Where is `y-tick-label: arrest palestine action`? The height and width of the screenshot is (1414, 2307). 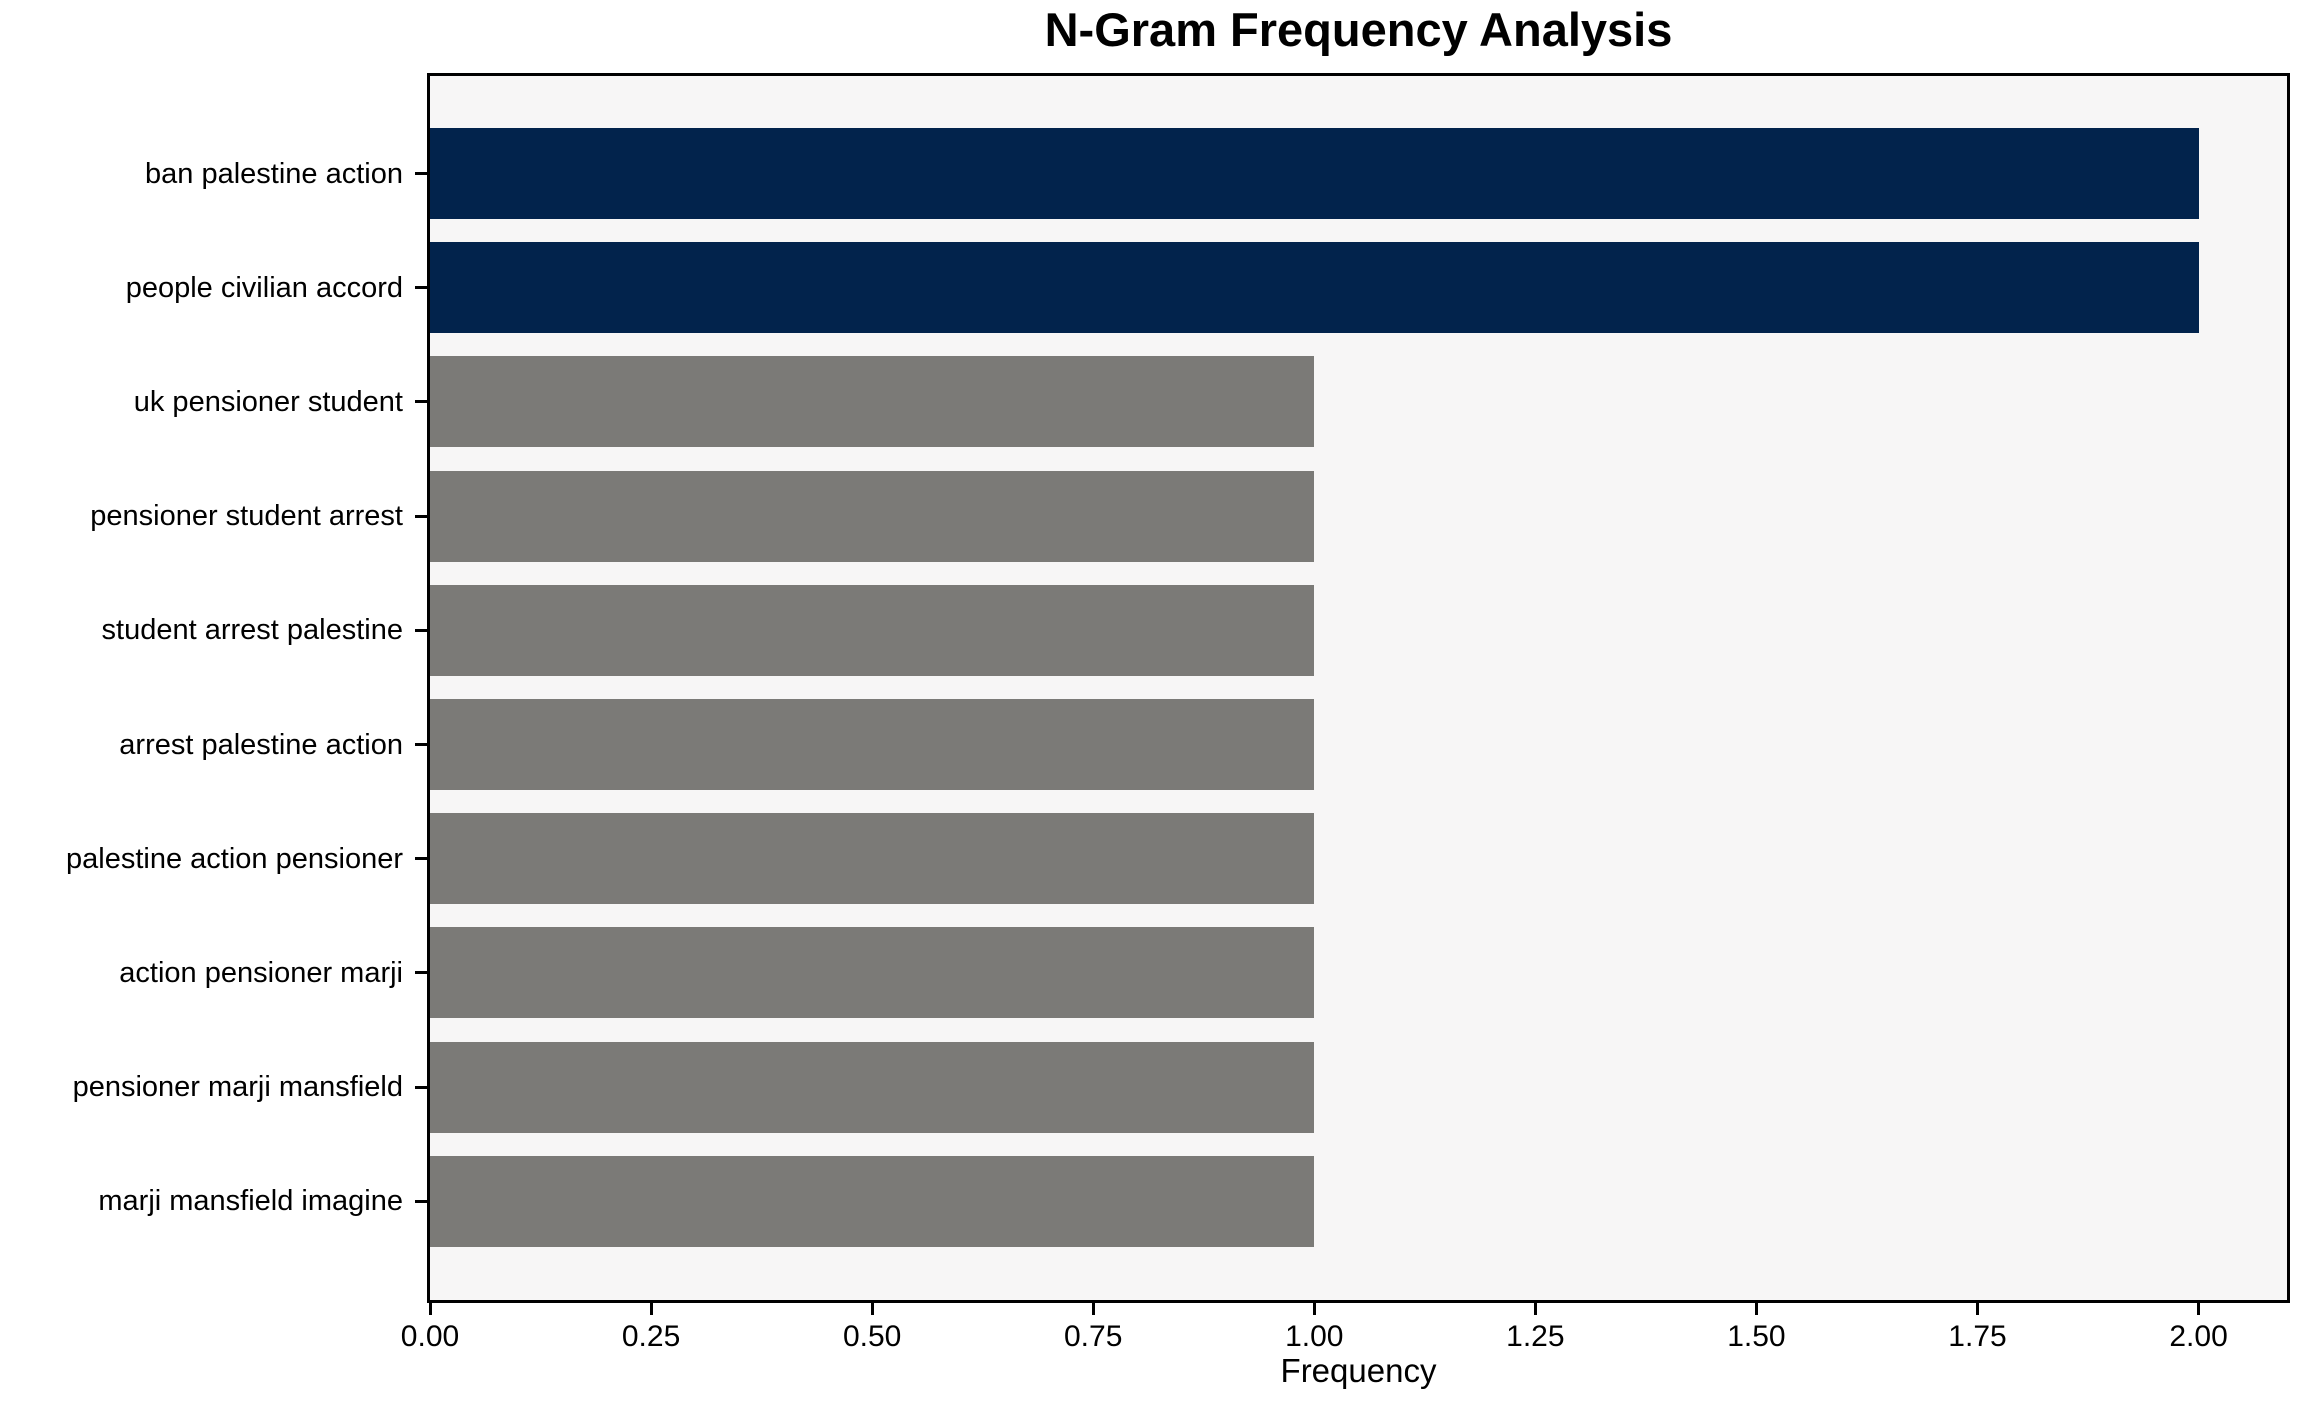 y-tick-label: arrest palestine action is located at coordinates (261, 744).